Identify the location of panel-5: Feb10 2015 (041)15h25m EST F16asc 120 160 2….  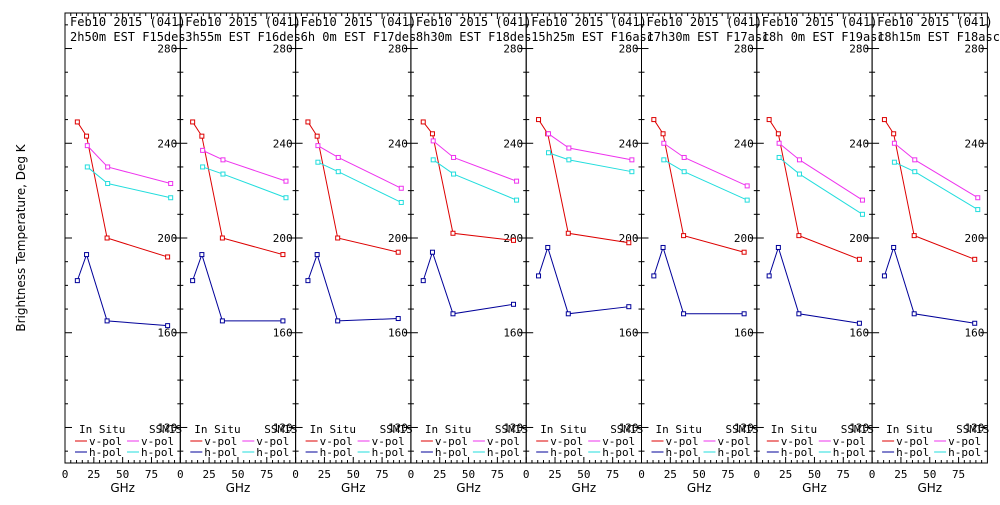
(588, 253).